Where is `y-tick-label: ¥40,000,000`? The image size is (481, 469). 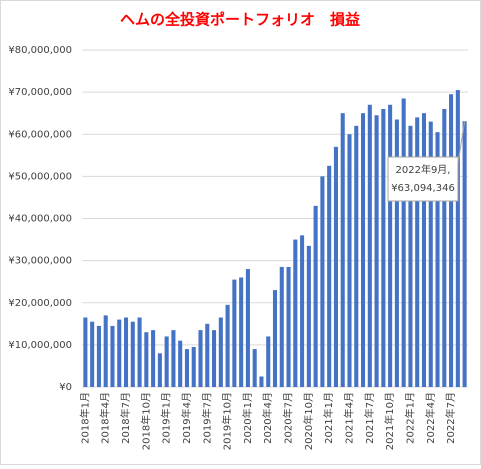 y-tick-label: ¥40,000,000 is located at coordinates (40, 219).